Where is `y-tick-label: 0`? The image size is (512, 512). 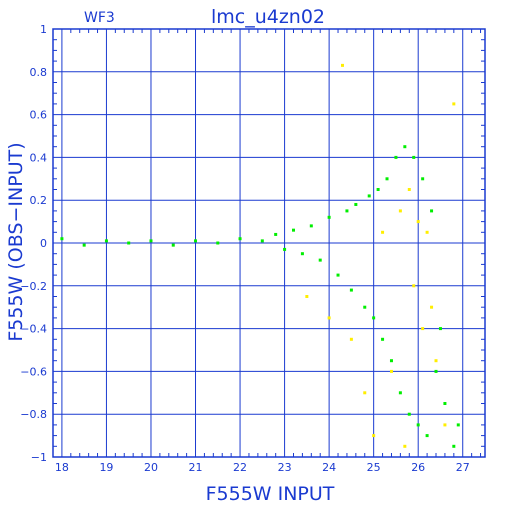 y-tick-label: 0 is located at coordinates (43, 243).